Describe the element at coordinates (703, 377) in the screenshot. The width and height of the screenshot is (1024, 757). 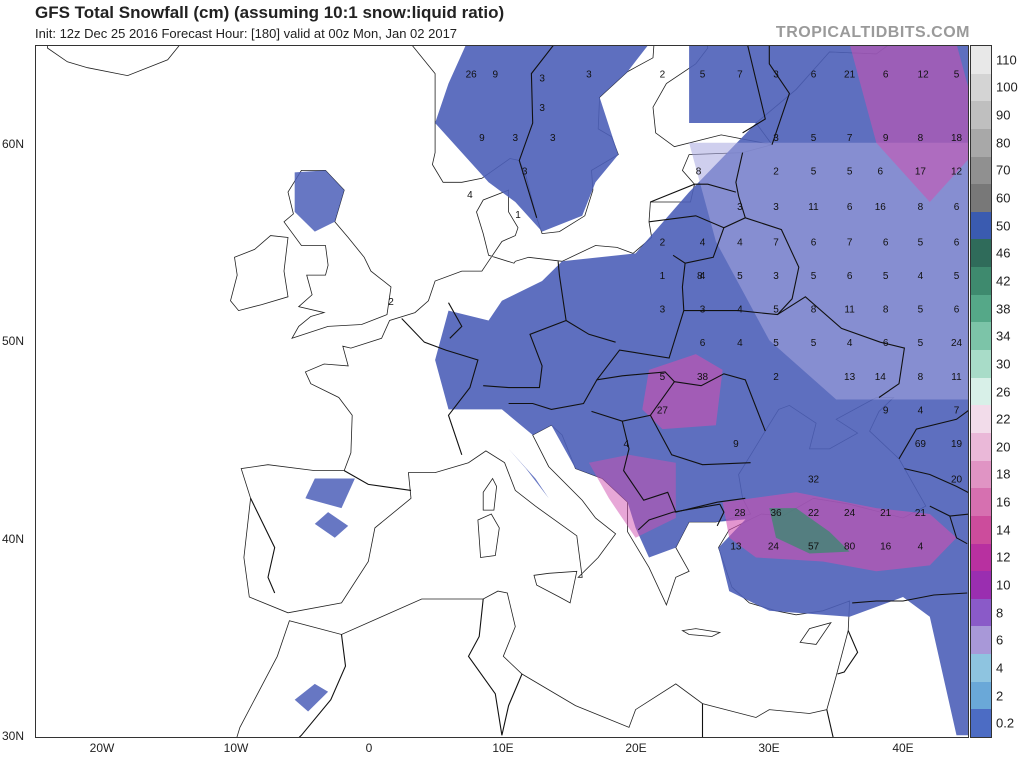
I see `snowfall-value-label: 38` at that location.